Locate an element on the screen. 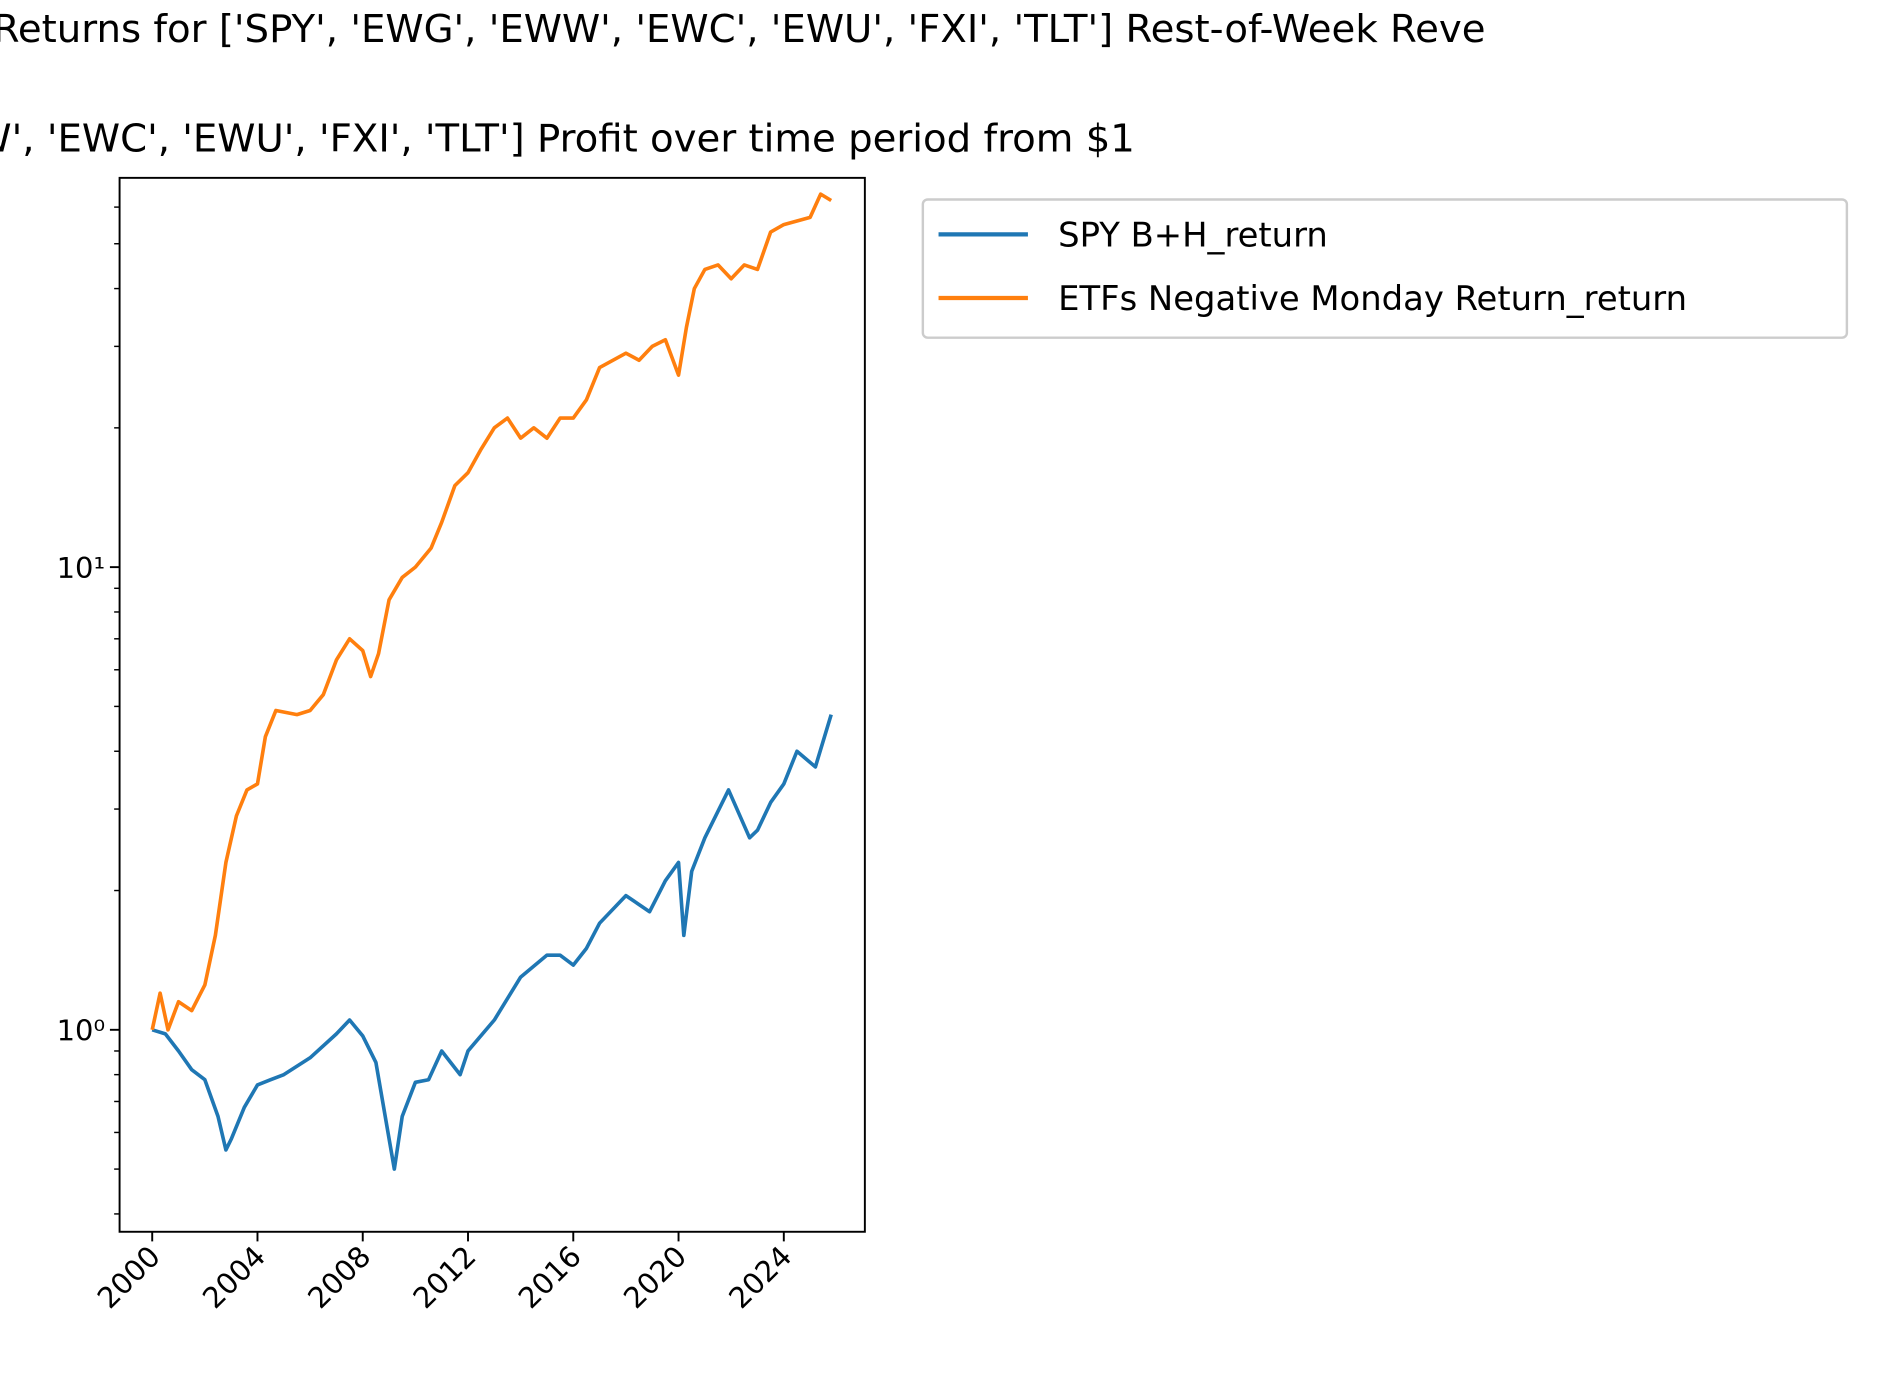 This screenshot has height=1388, width=1894. x-tick-label: 2012 is located at coordinates (444, 1277).